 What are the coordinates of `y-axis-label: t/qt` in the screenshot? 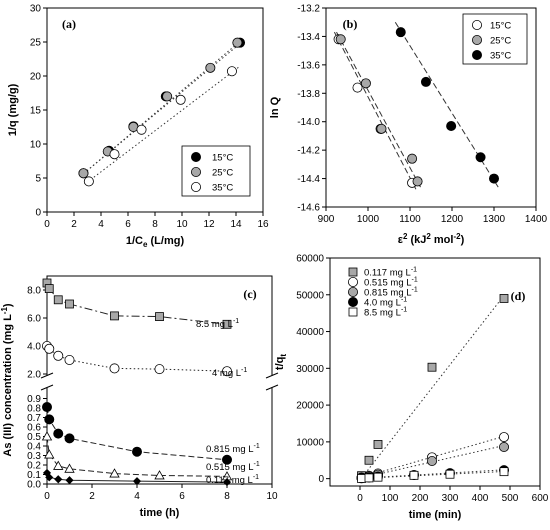 It's located at (281, 362).